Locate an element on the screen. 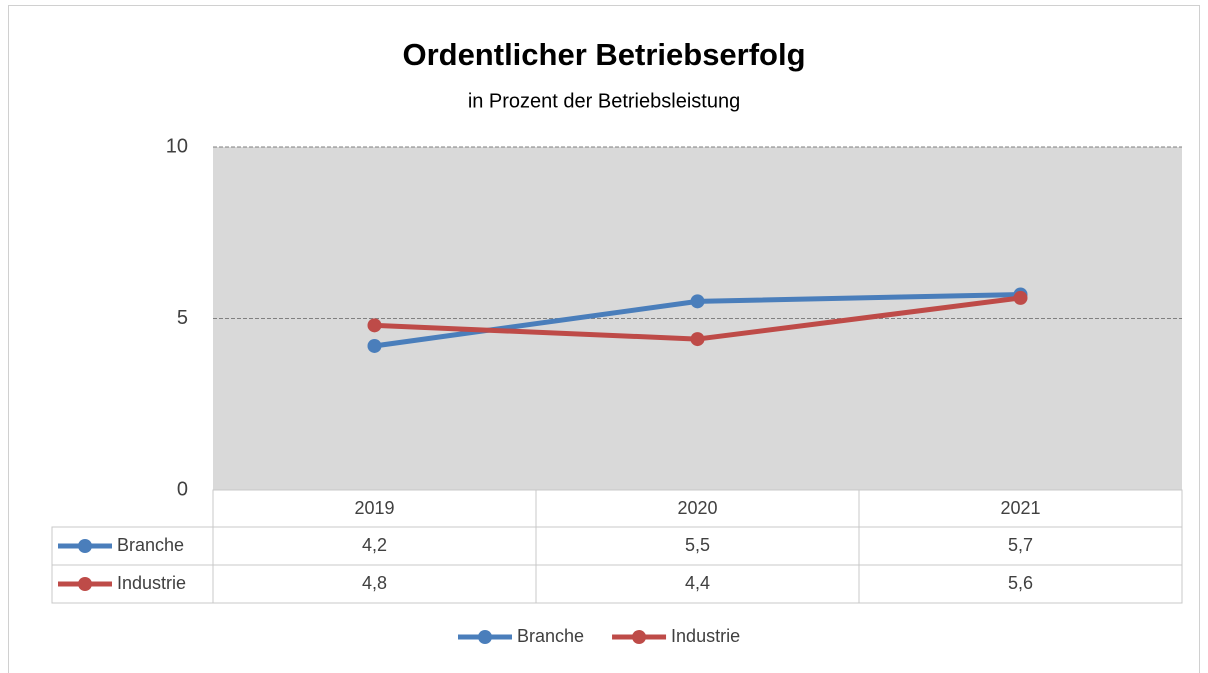  chart-subtitle: in Prozent der Betriebsleistung is located at coordinates (604, 101).